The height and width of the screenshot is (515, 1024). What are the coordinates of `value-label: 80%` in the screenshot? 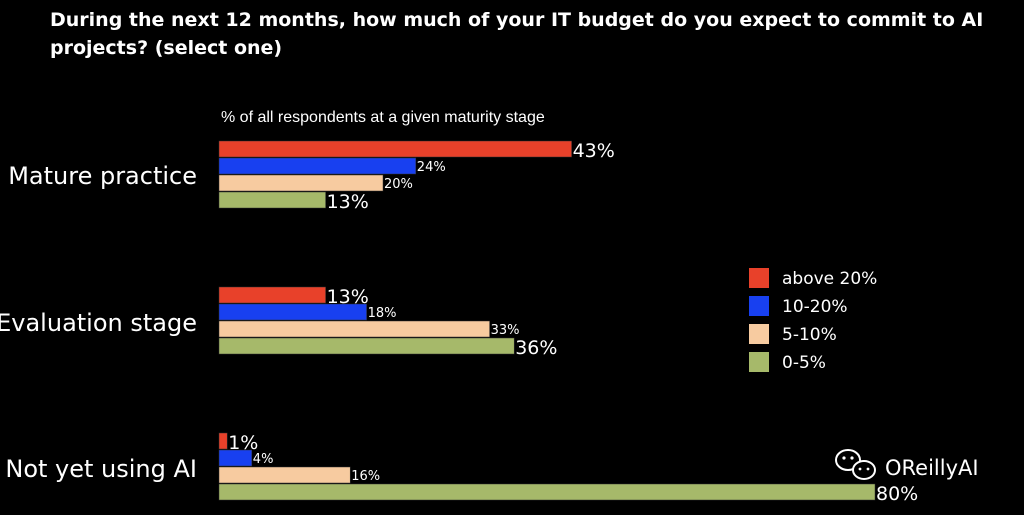 It's located at (897, 494).